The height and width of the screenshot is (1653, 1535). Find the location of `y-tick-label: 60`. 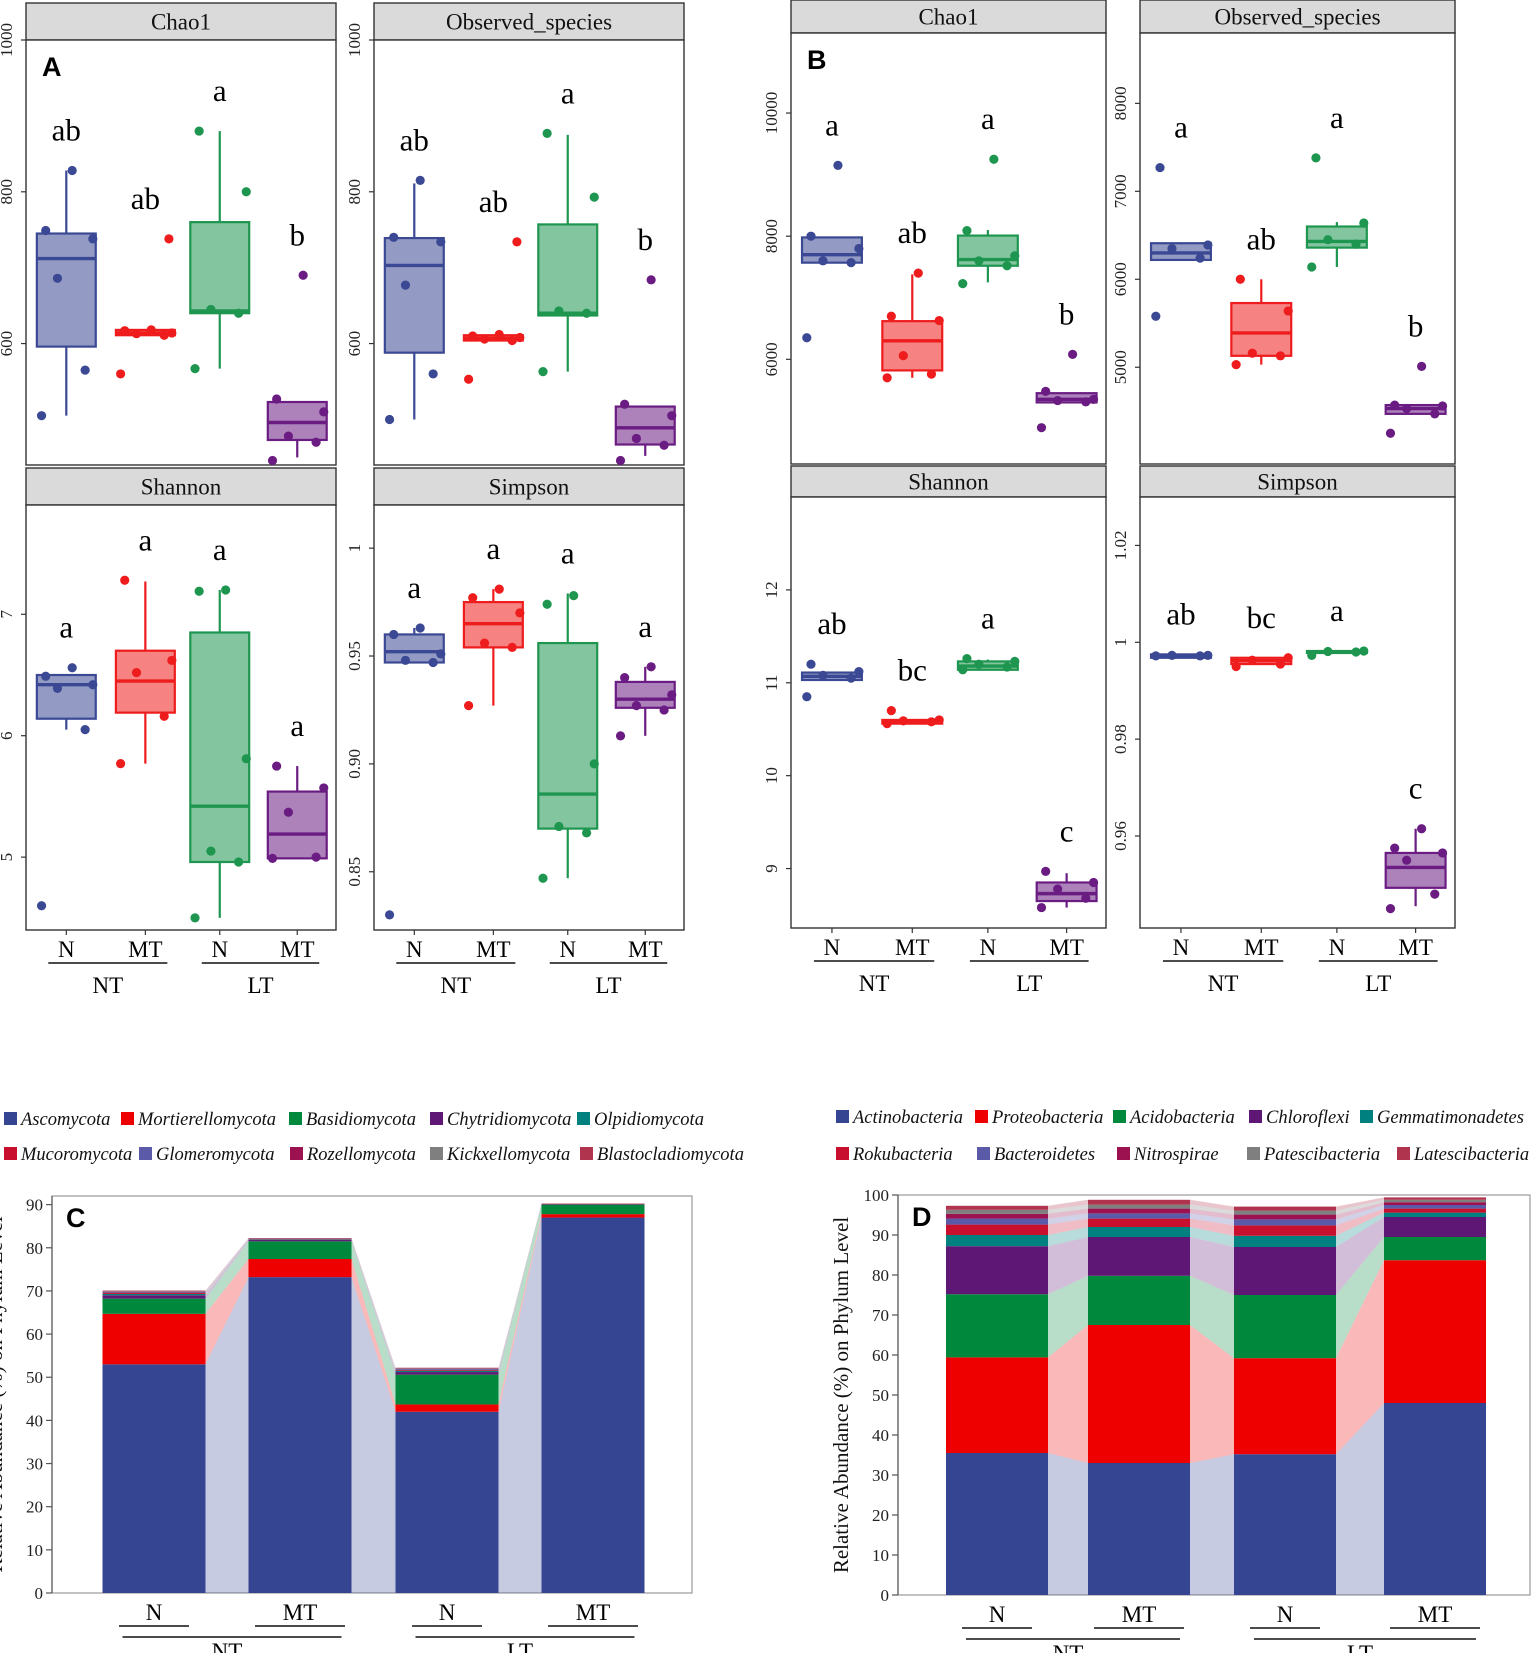

y-tick-label: 60 is located at coordinates (880, 1355).